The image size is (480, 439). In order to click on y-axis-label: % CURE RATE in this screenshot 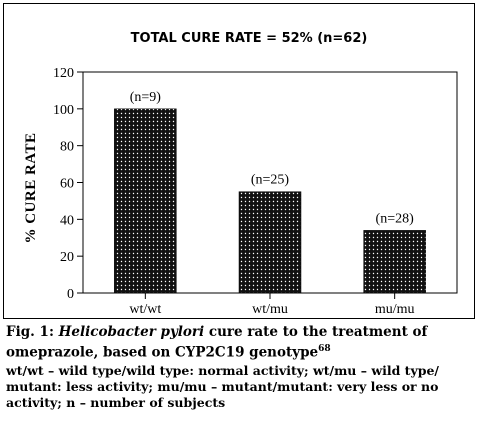, I will do `click(31, 187)`.